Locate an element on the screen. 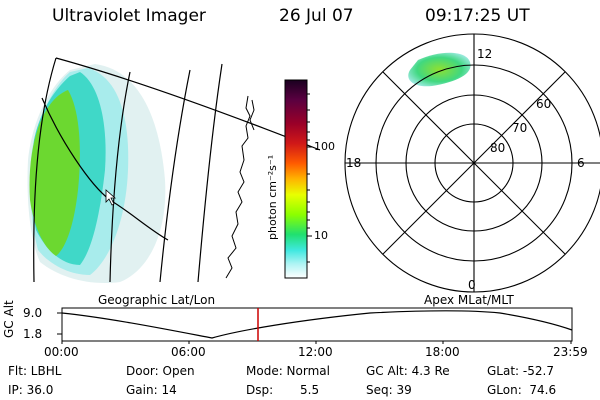 This screenshot has width=600, height=400. mlt-label-18: 18 is located at coordinates (354, 163).